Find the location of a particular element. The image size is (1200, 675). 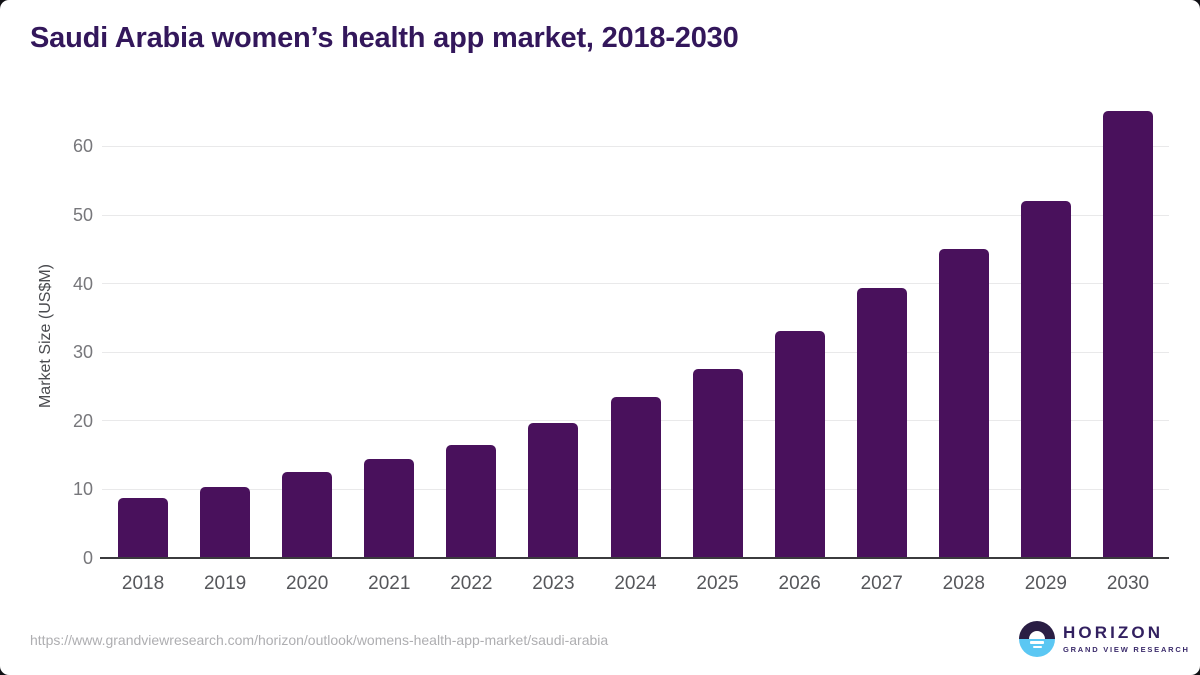

y-tick-label-40: 40 is located at coordinates (82, 283).